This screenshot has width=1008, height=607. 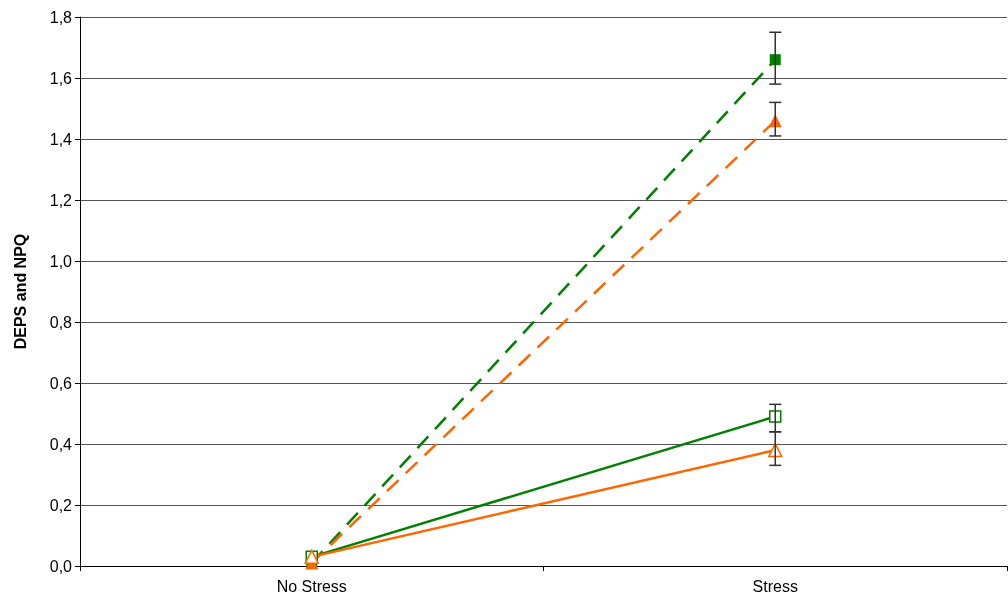 I want to click on x-tick-label: No Stress, so click(x=311, y=586).